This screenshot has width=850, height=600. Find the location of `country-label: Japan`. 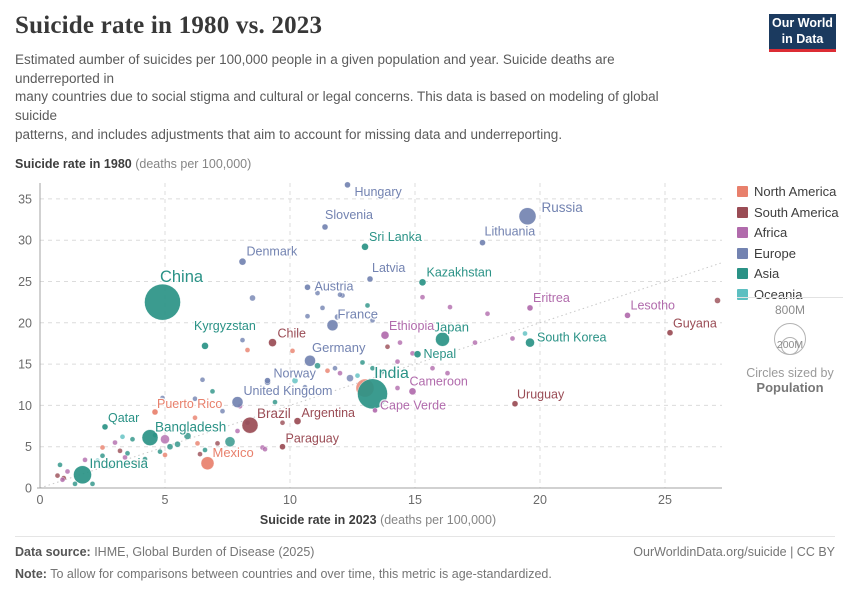

country-label: Japan is located at coordinates (451, 327).